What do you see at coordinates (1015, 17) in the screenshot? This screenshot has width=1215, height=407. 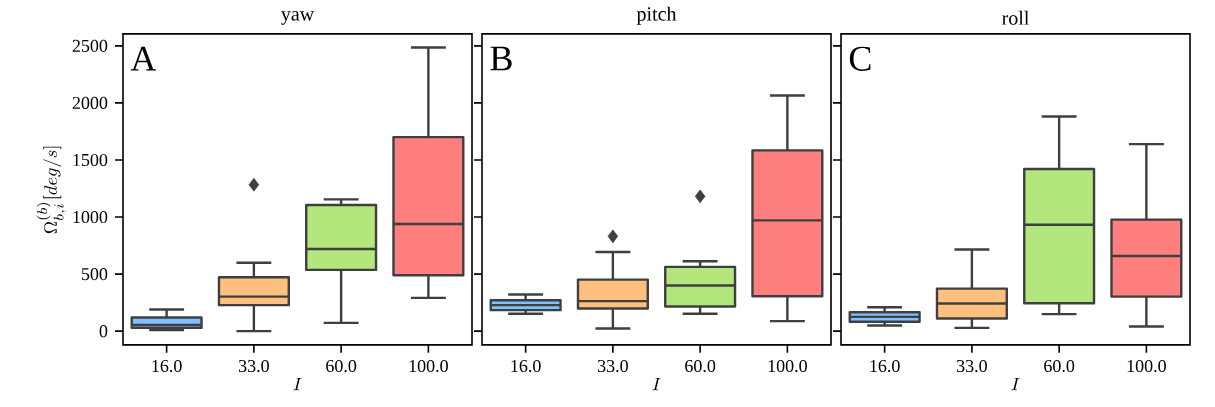 I see `chart-title: roll` at bounding box center [1015, 17].